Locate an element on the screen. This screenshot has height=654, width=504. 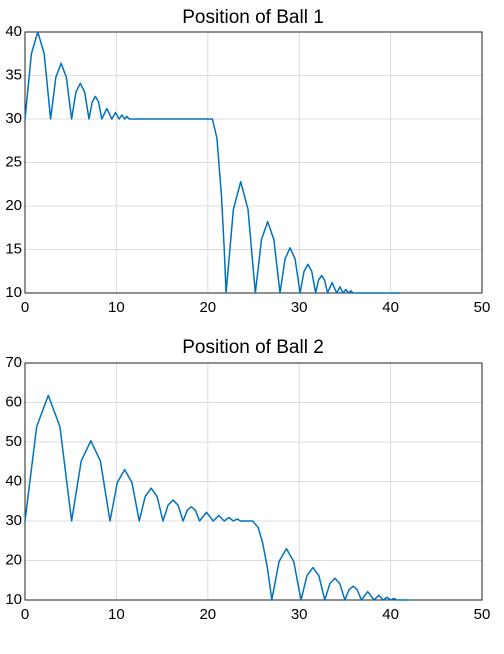
chart-title: Position of Ball 1 is located at coordinates (253, 17).